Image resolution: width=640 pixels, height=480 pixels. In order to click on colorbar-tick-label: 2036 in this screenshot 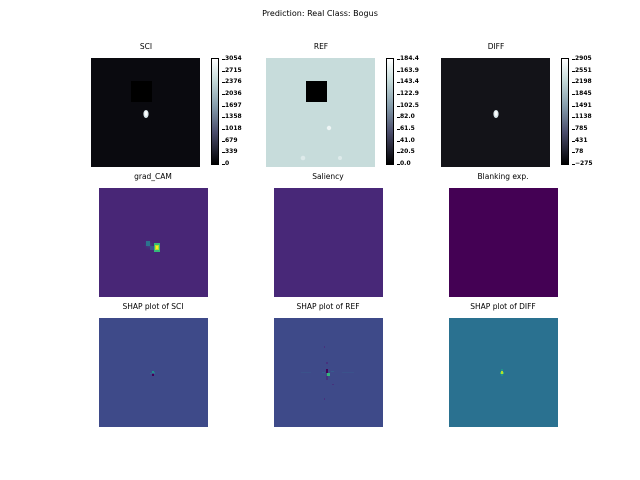, I will do `click(232, 93)`.